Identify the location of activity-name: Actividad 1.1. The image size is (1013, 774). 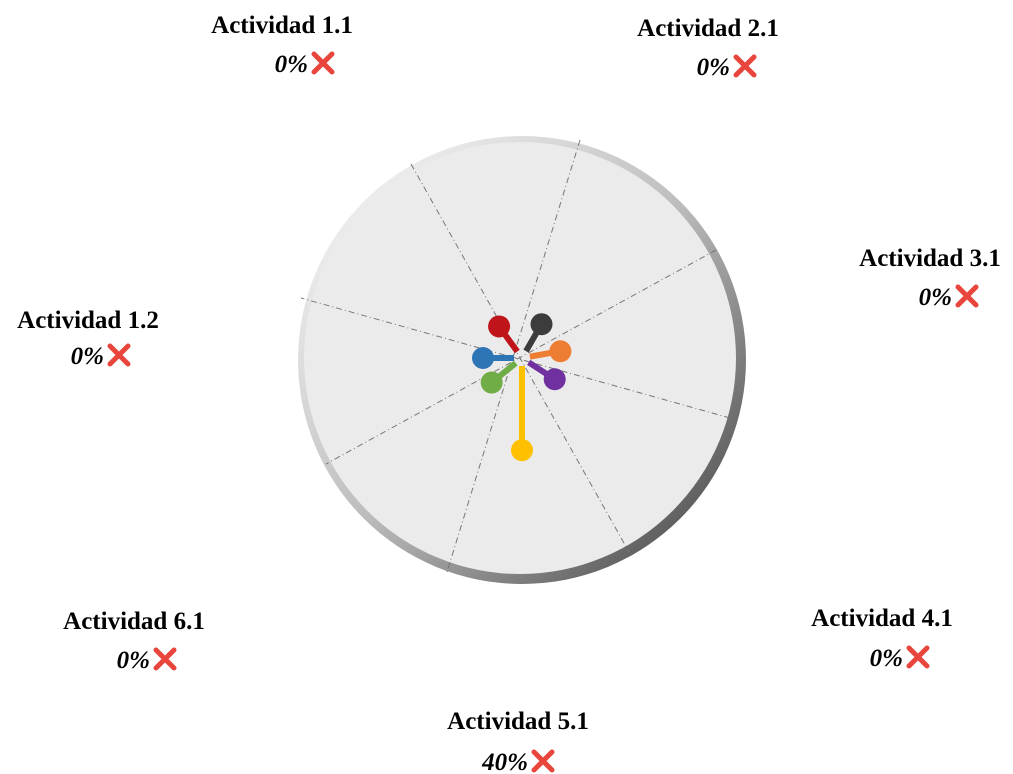
(282, 25).